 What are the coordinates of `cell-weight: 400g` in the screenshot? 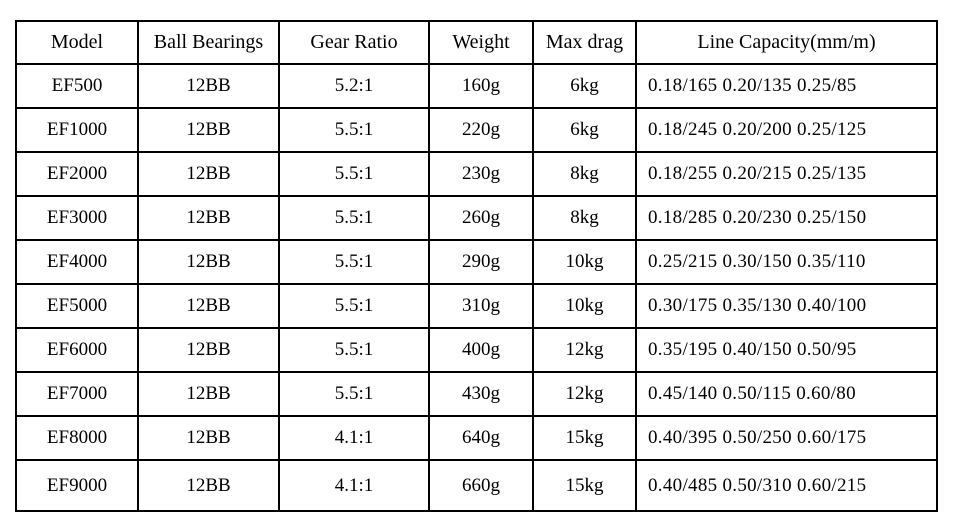 It's located at (481, 350).